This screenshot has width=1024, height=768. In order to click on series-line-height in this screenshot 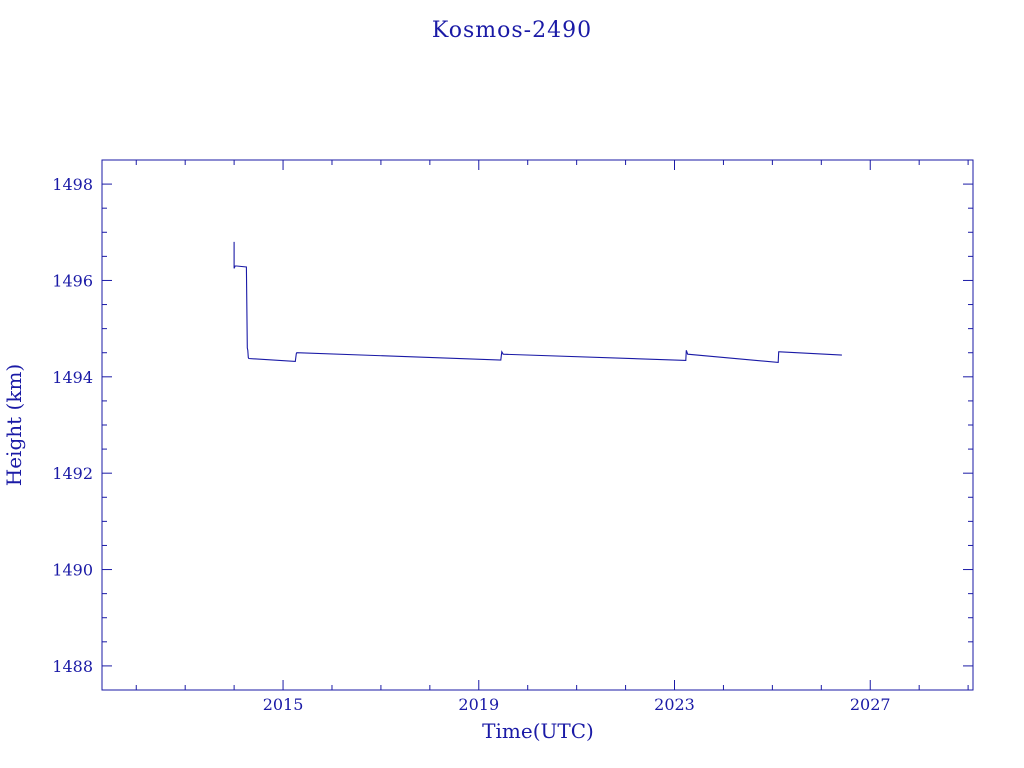, I will do `click(537, 302)`.